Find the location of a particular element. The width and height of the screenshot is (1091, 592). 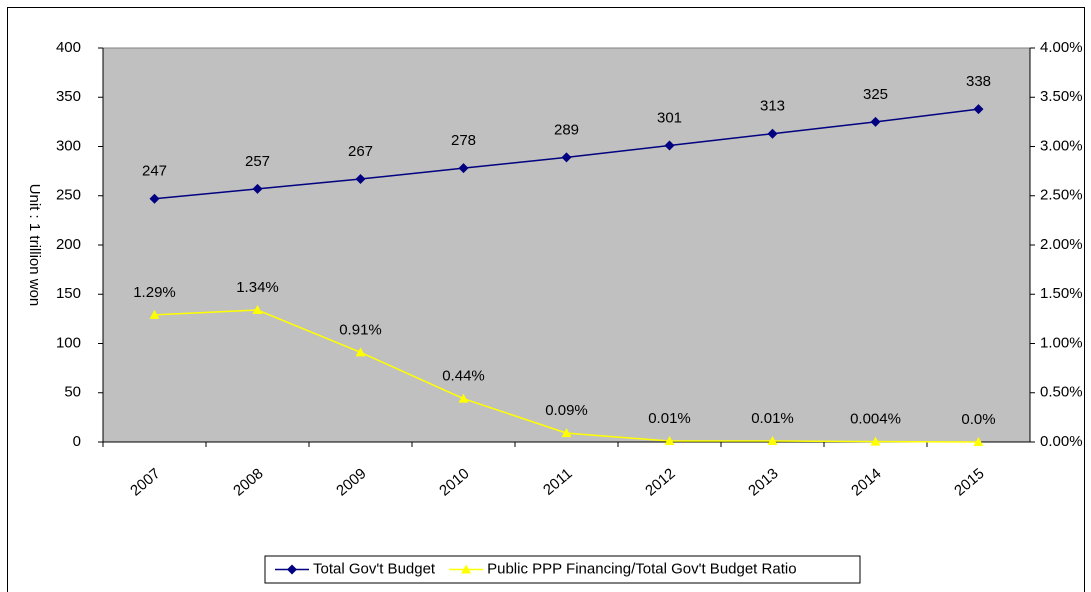

data-label: 301 is located at coordinates (669, 117).